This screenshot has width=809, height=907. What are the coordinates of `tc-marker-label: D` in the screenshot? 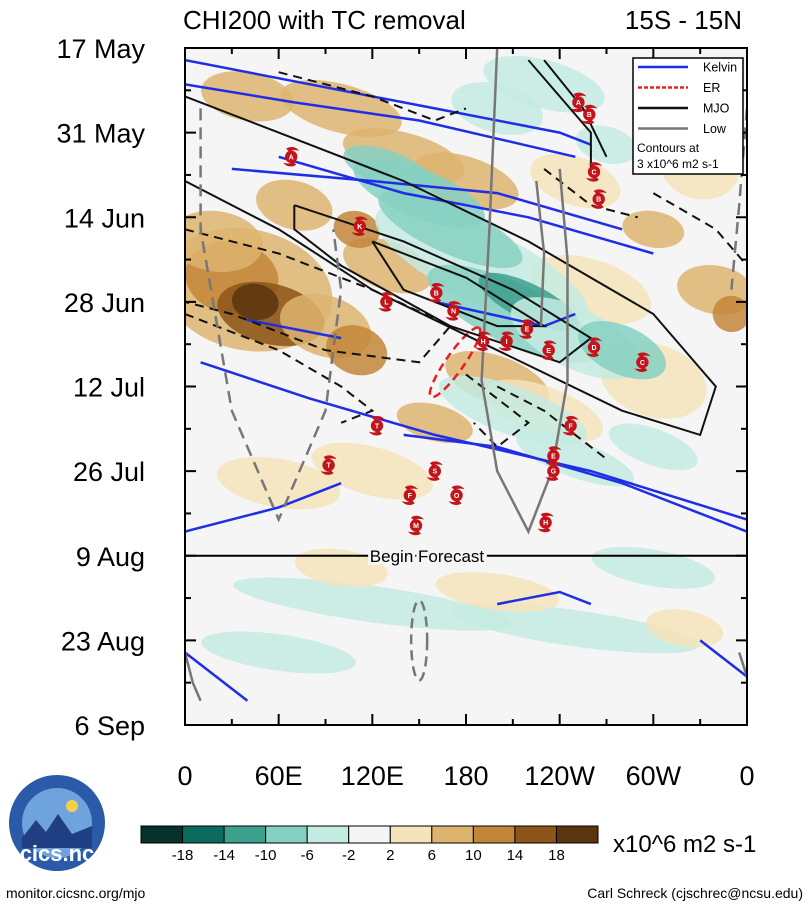 It's located at (593, 348).